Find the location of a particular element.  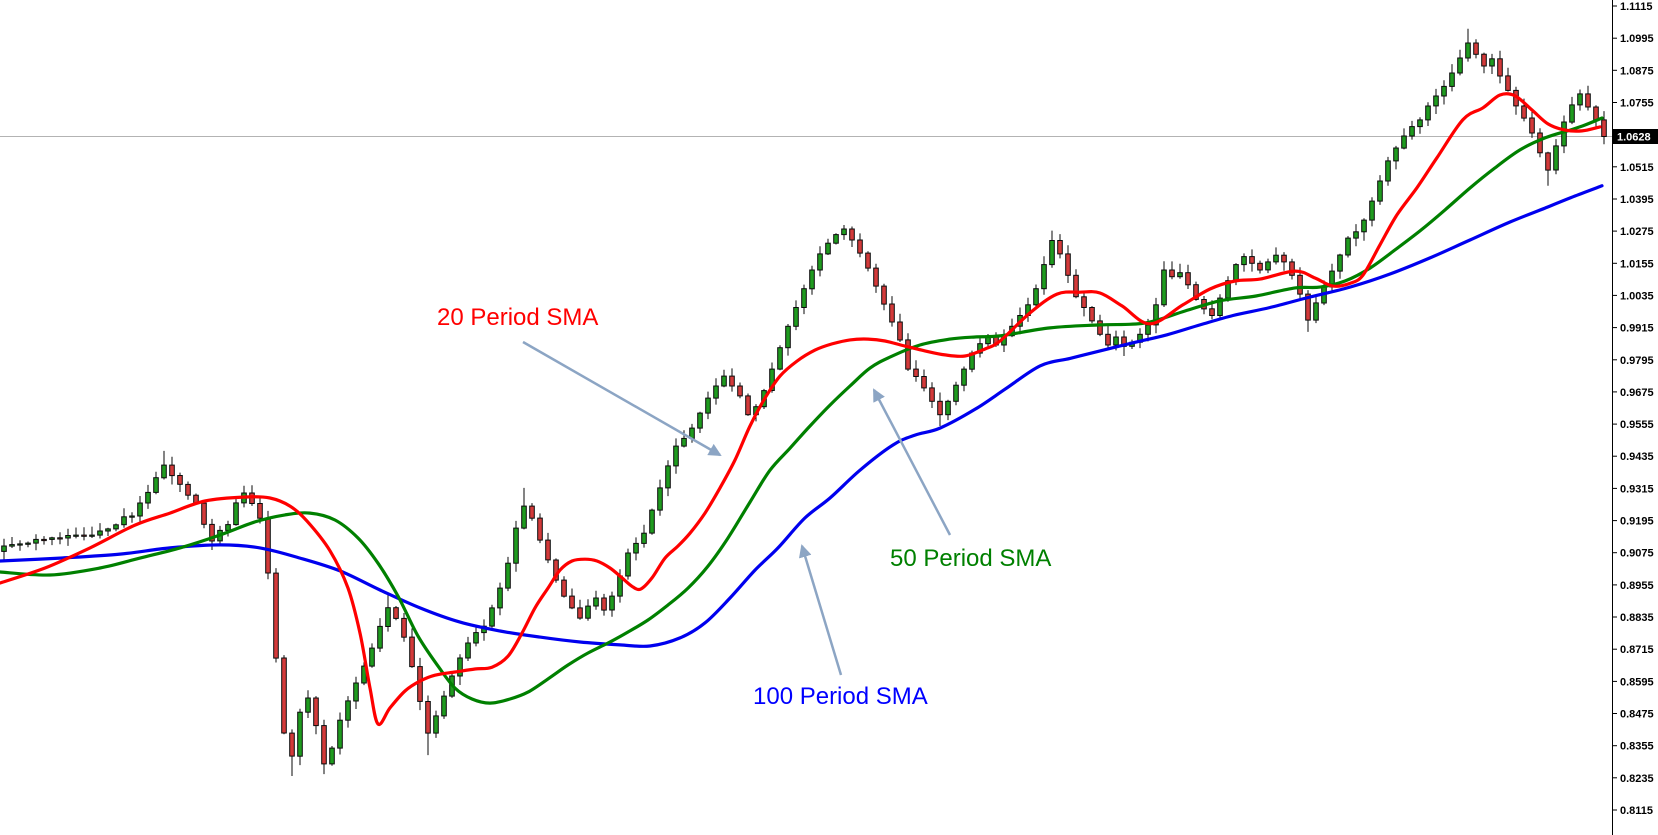

price-tick-label: 0.9795 is located at coordinates (1637, 361).